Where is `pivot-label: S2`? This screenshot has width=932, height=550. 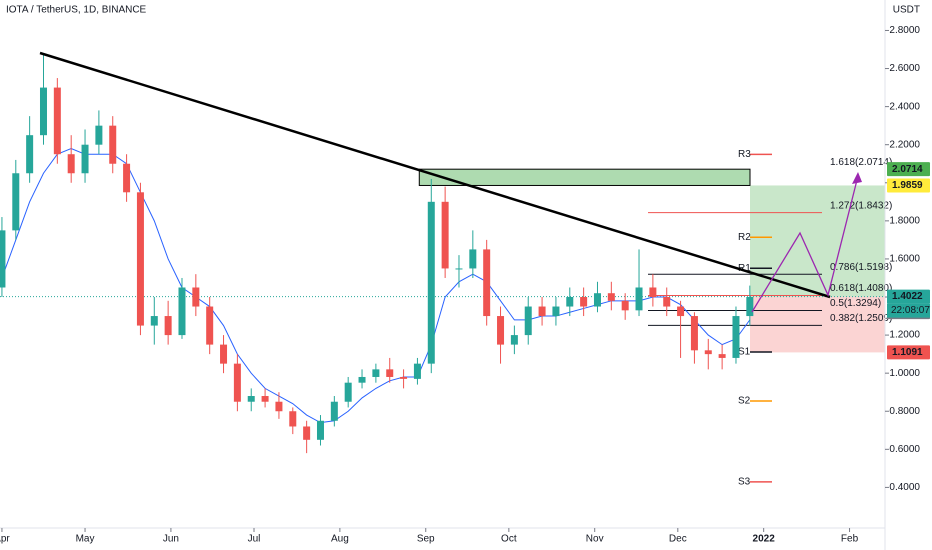
pivot-label: S2 is located at coordinates (744, 401).